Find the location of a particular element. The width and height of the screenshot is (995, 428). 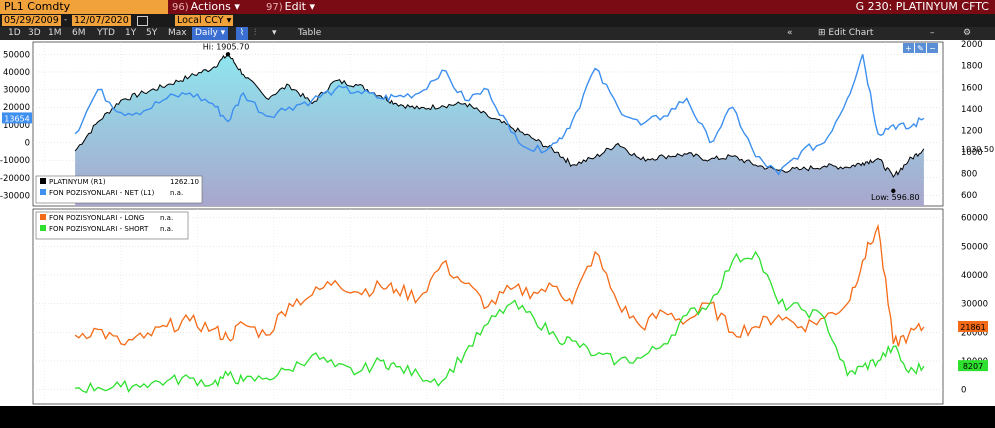

currency-chevron-icon: ▾ is located at coordinates (229, 20).